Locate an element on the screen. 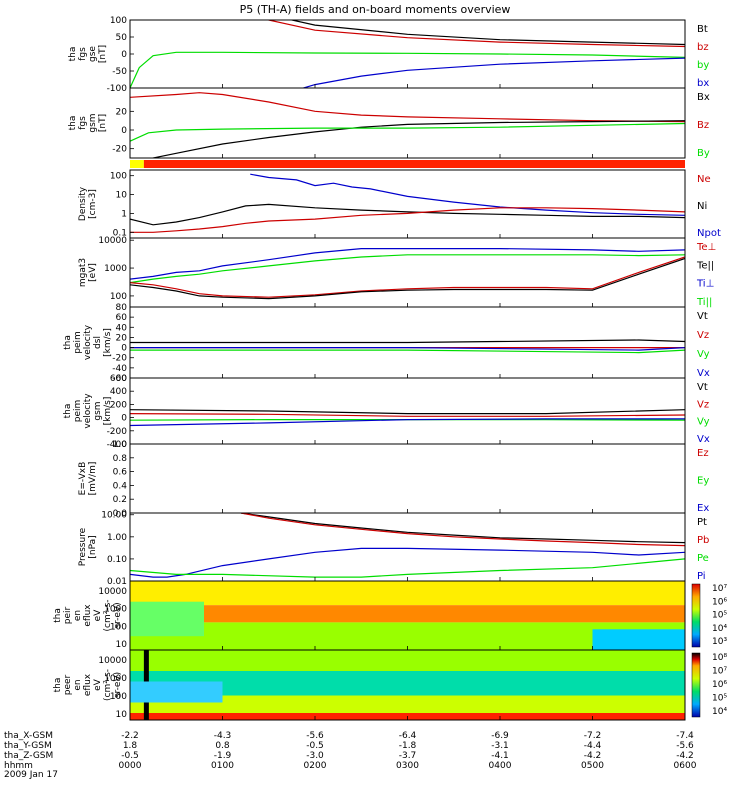  y-tick-label: 600 is located at coordinates (118, 379).